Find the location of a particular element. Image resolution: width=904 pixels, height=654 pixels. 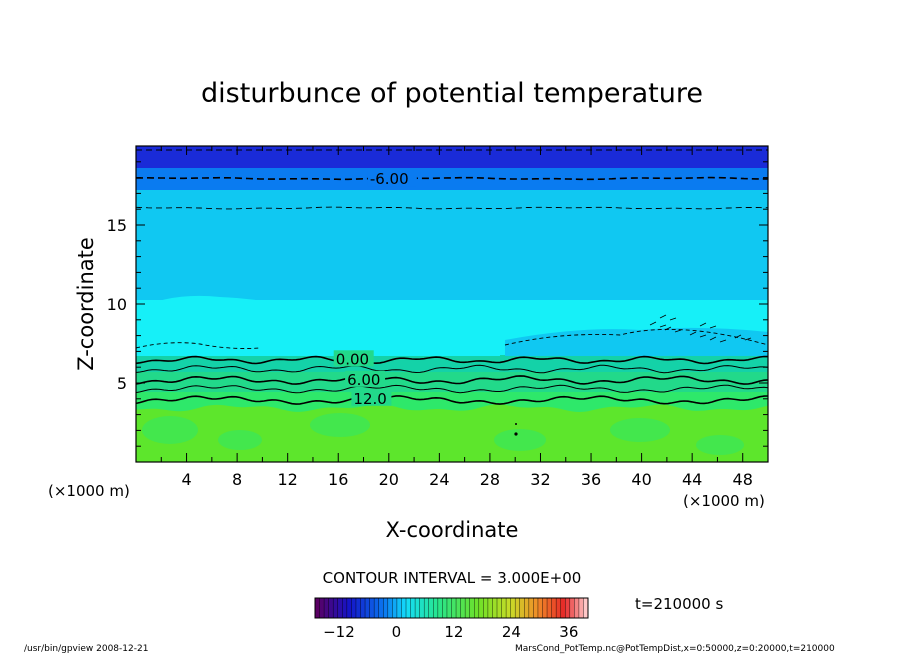

x-unit-label: (×1000 m) is located at coordinates (724, 501).